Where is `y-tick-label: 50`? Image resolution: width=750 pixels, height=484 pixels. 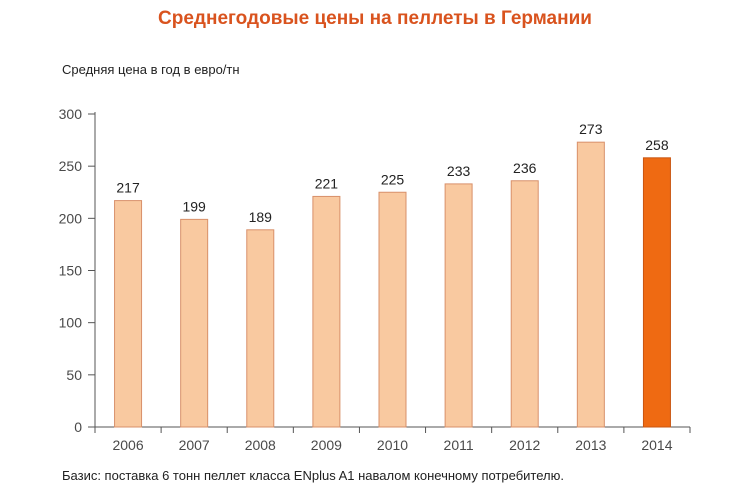
y-tick-label: 50 is located at coordinates (74, 375).